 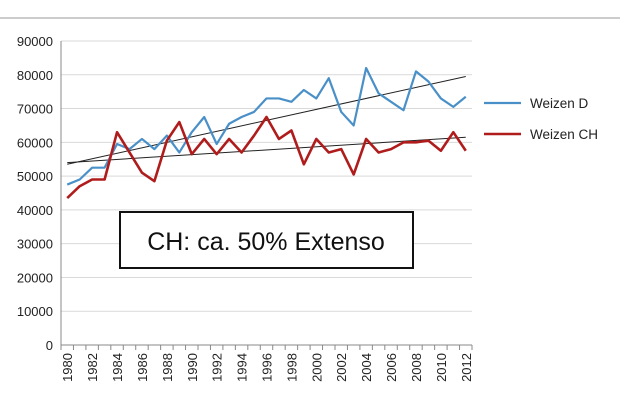 I want to click on x-tick-label: 1994, so click(x=242, y=367).